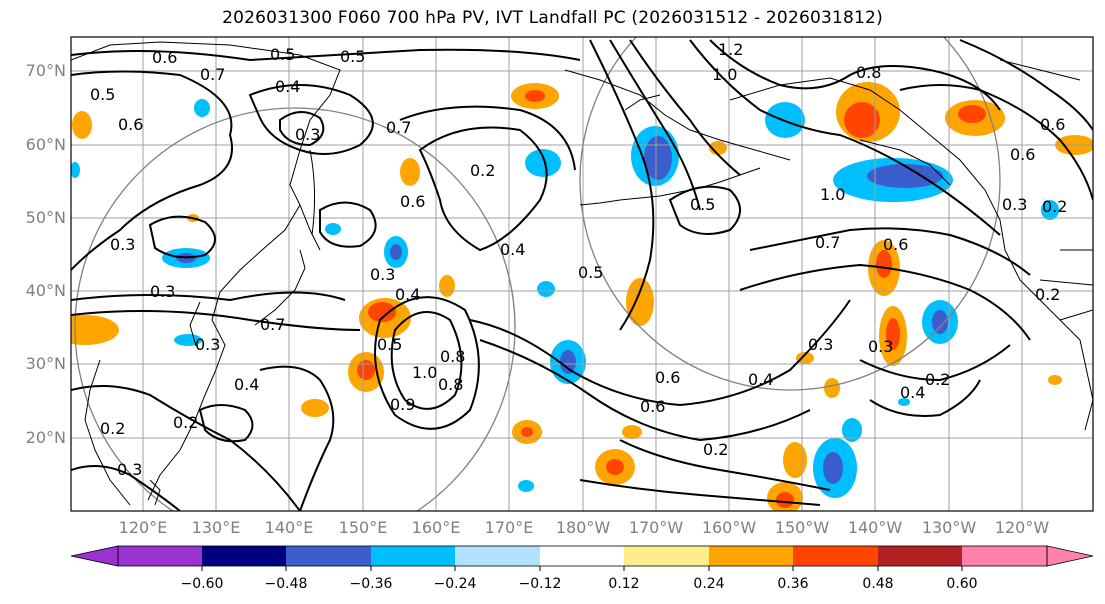 The width and height of the screenshot is (1105, 604). What do you see at coordinates (402, 404) in the screenshot?
I see `contour-label: 0.9` at bounding box center [402, 404].